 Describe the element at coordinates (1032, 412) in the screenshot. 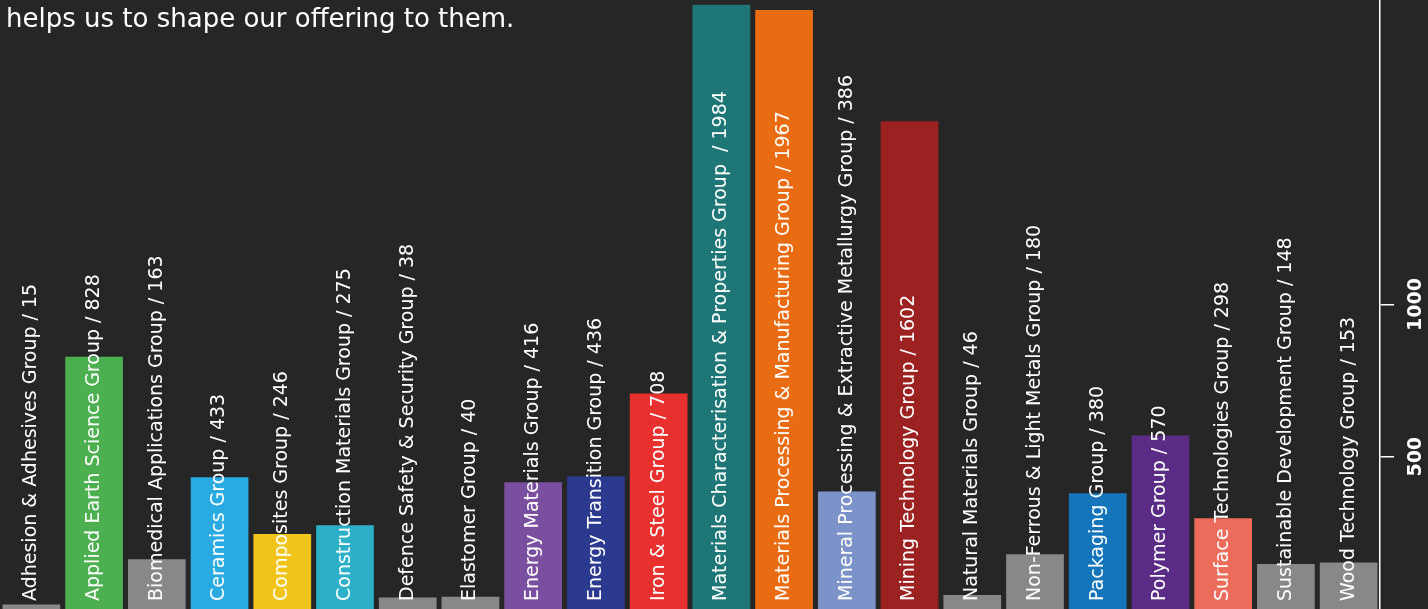

I see `x-tick-label: Non-Ferrous & Light Metals Group / 180` at that location.